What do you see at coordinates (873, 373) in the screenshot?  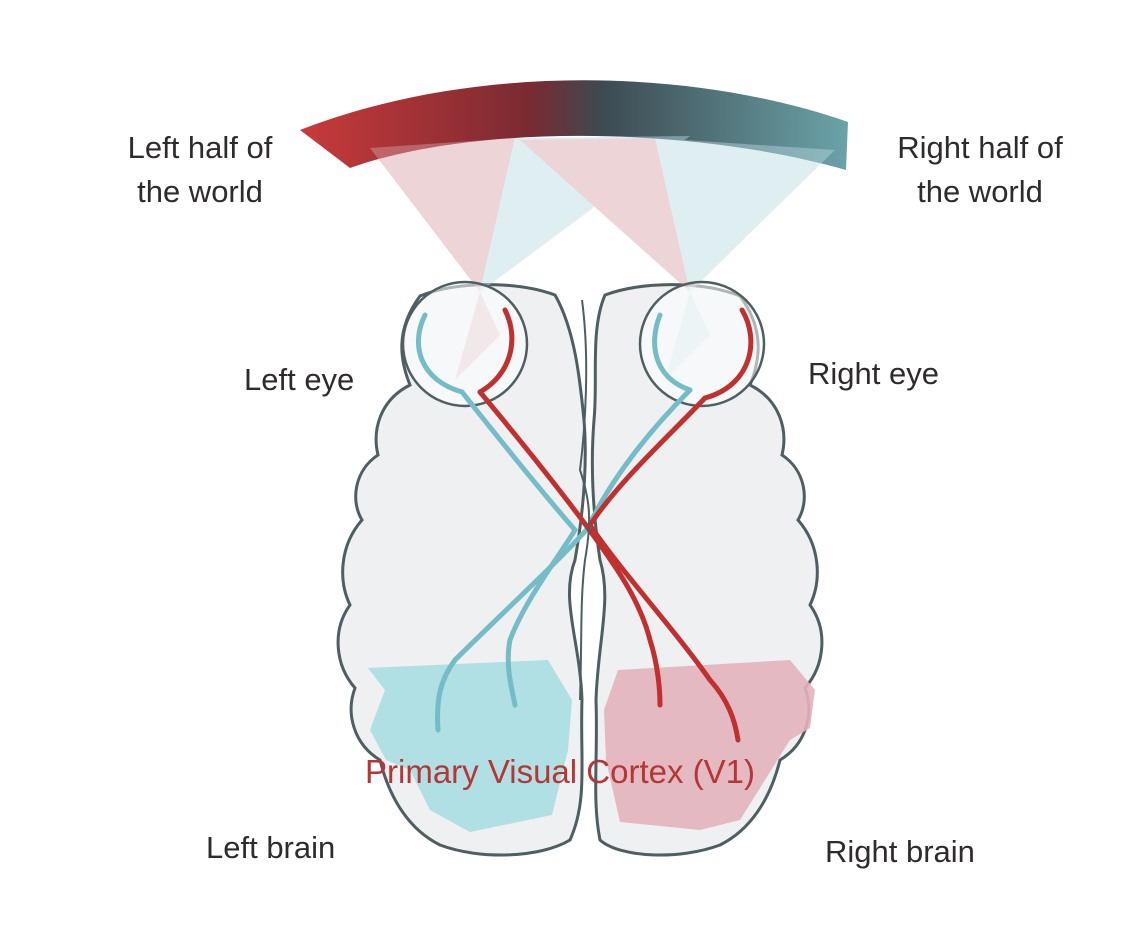 I see `right-eye-label: Right eye` at bounding box center [873, 373].